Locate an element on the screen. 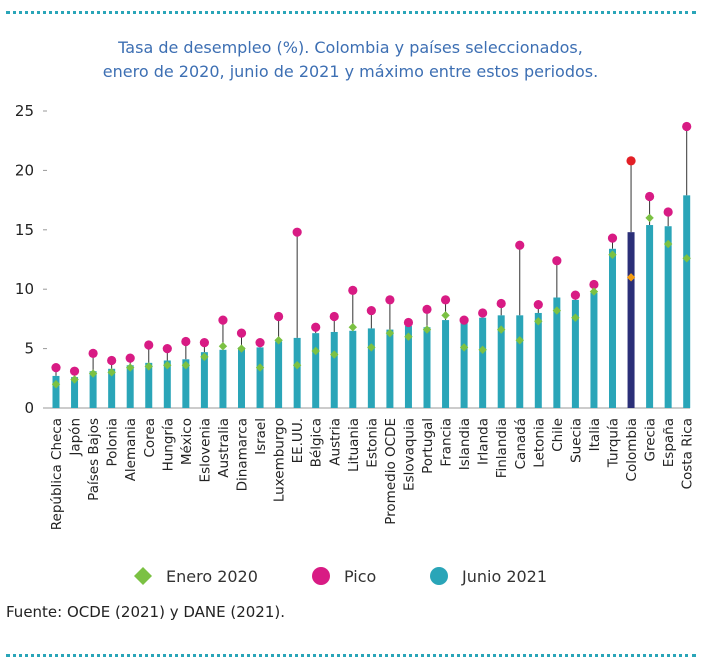  category-label: Grecia is located at coordinates (651, 439).